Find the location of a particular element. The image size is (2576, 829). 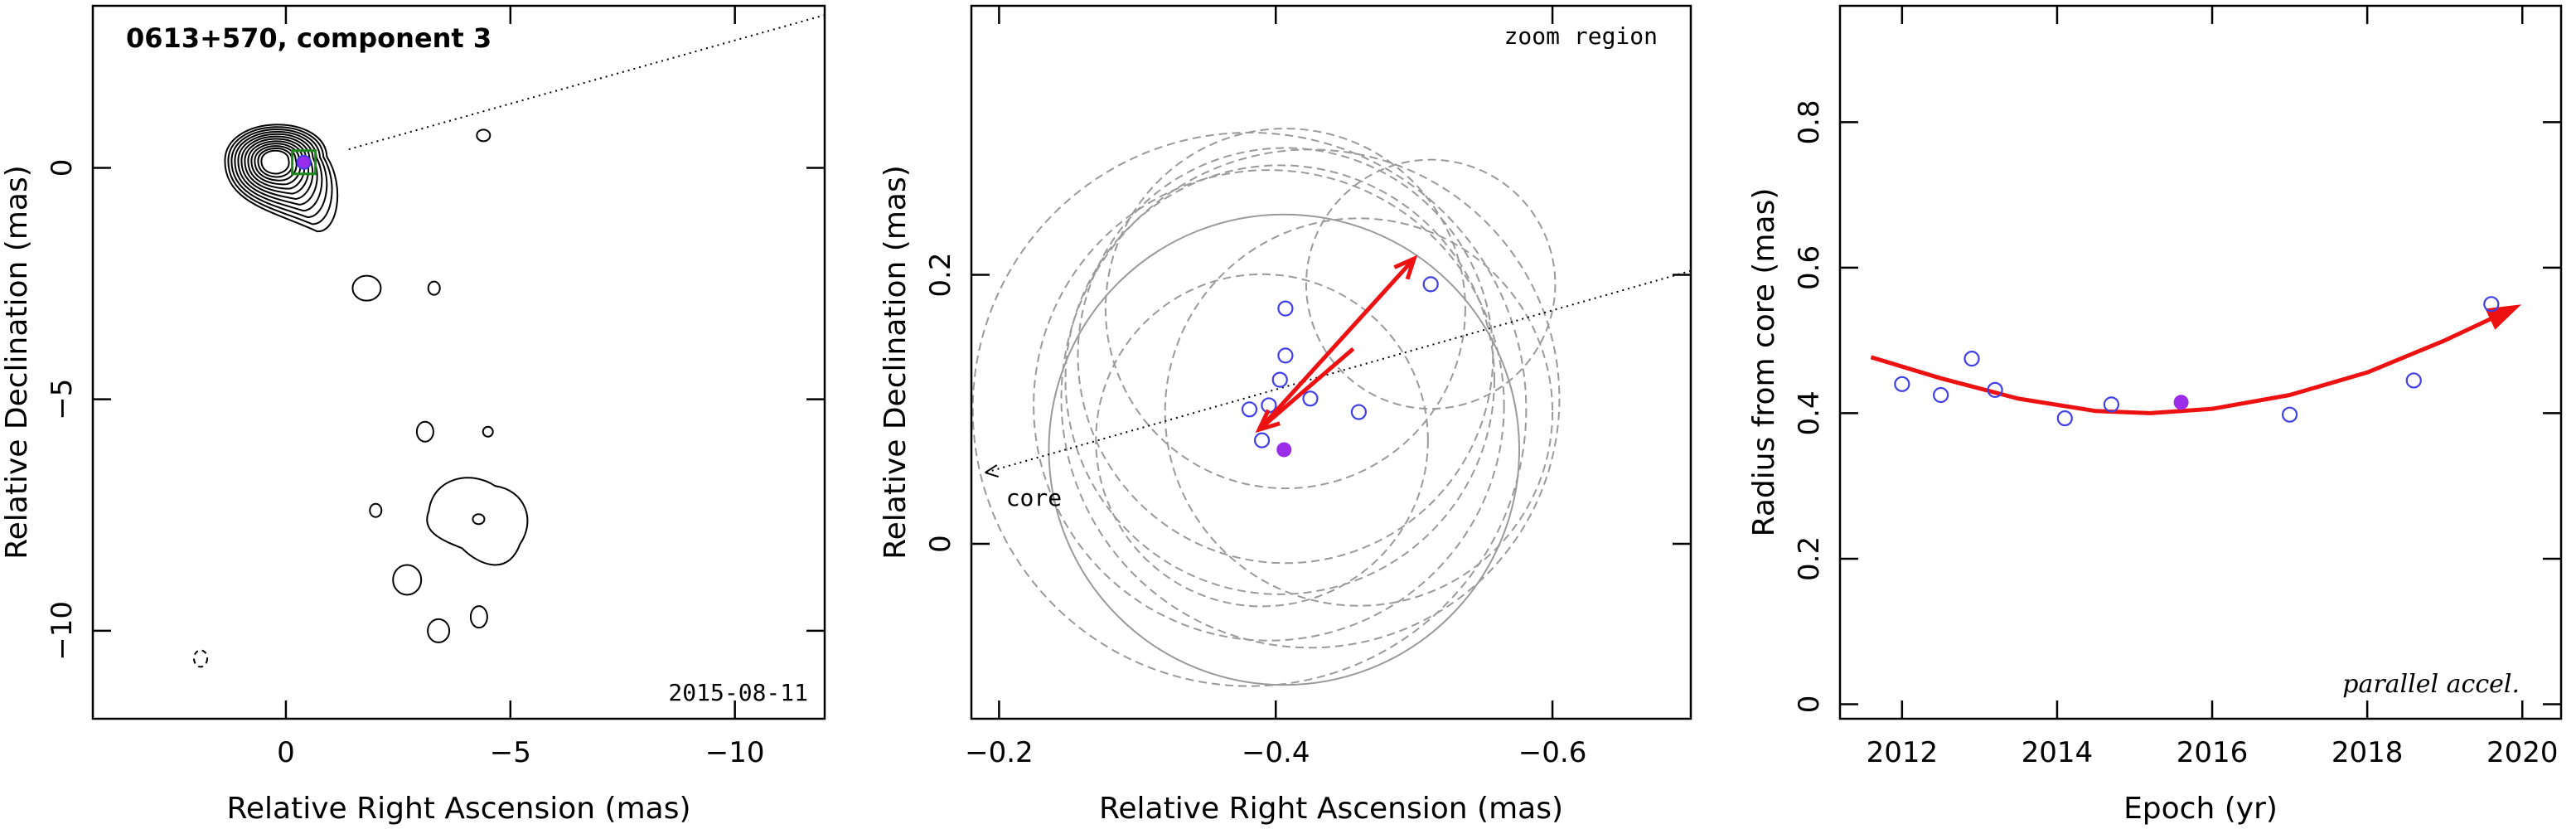

core-label: core is located at coordinates (1034, 497).